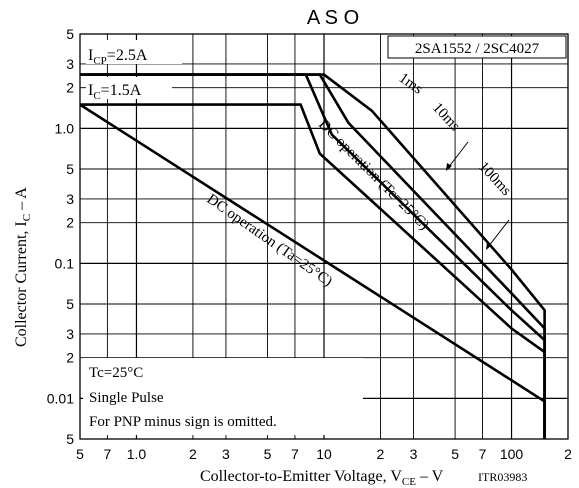 This screenshot has width=579, height=488. Describe the element at coordinates (60, 236) in the screenshot. I see `y-tick-labels: 5 3 2 1.0 5 3 2 0.1 5 3 2 0.01 5` at that location.